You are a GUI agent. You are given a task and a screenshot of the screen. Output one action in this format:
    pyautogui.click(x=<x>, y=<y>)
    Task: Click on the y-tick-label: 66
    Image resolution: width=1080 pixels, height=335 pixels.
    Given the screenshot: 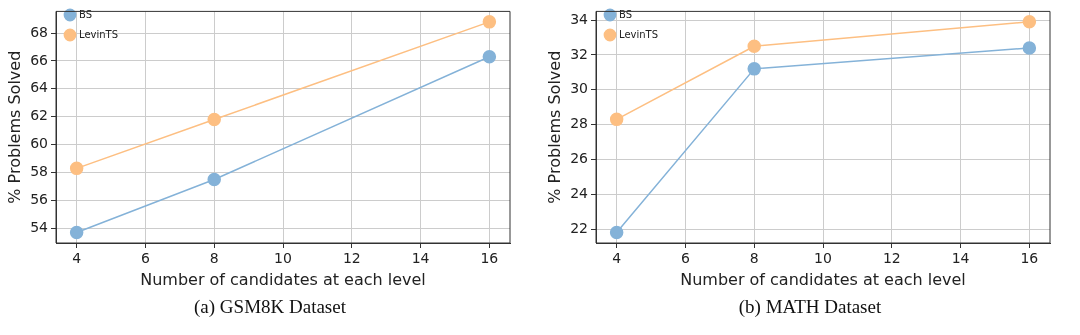 What is the action you would take?
    pyautogui.click(x=39, y=59)
    